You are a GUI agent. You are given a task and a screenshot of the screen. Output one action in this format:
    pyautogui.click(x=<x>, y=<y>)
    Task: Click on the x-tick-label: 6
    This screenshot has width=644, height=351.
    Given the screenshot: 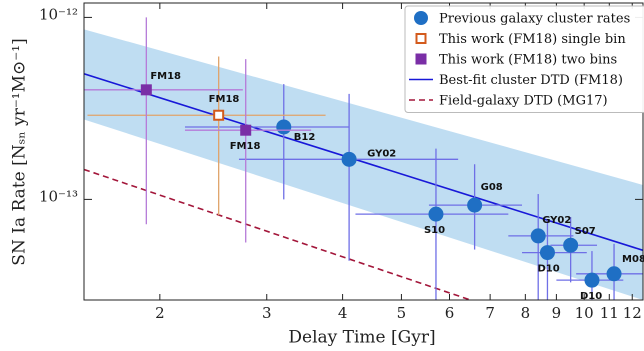 What is the action you would take?
    pyautogui.click(x=450, y=313)
    